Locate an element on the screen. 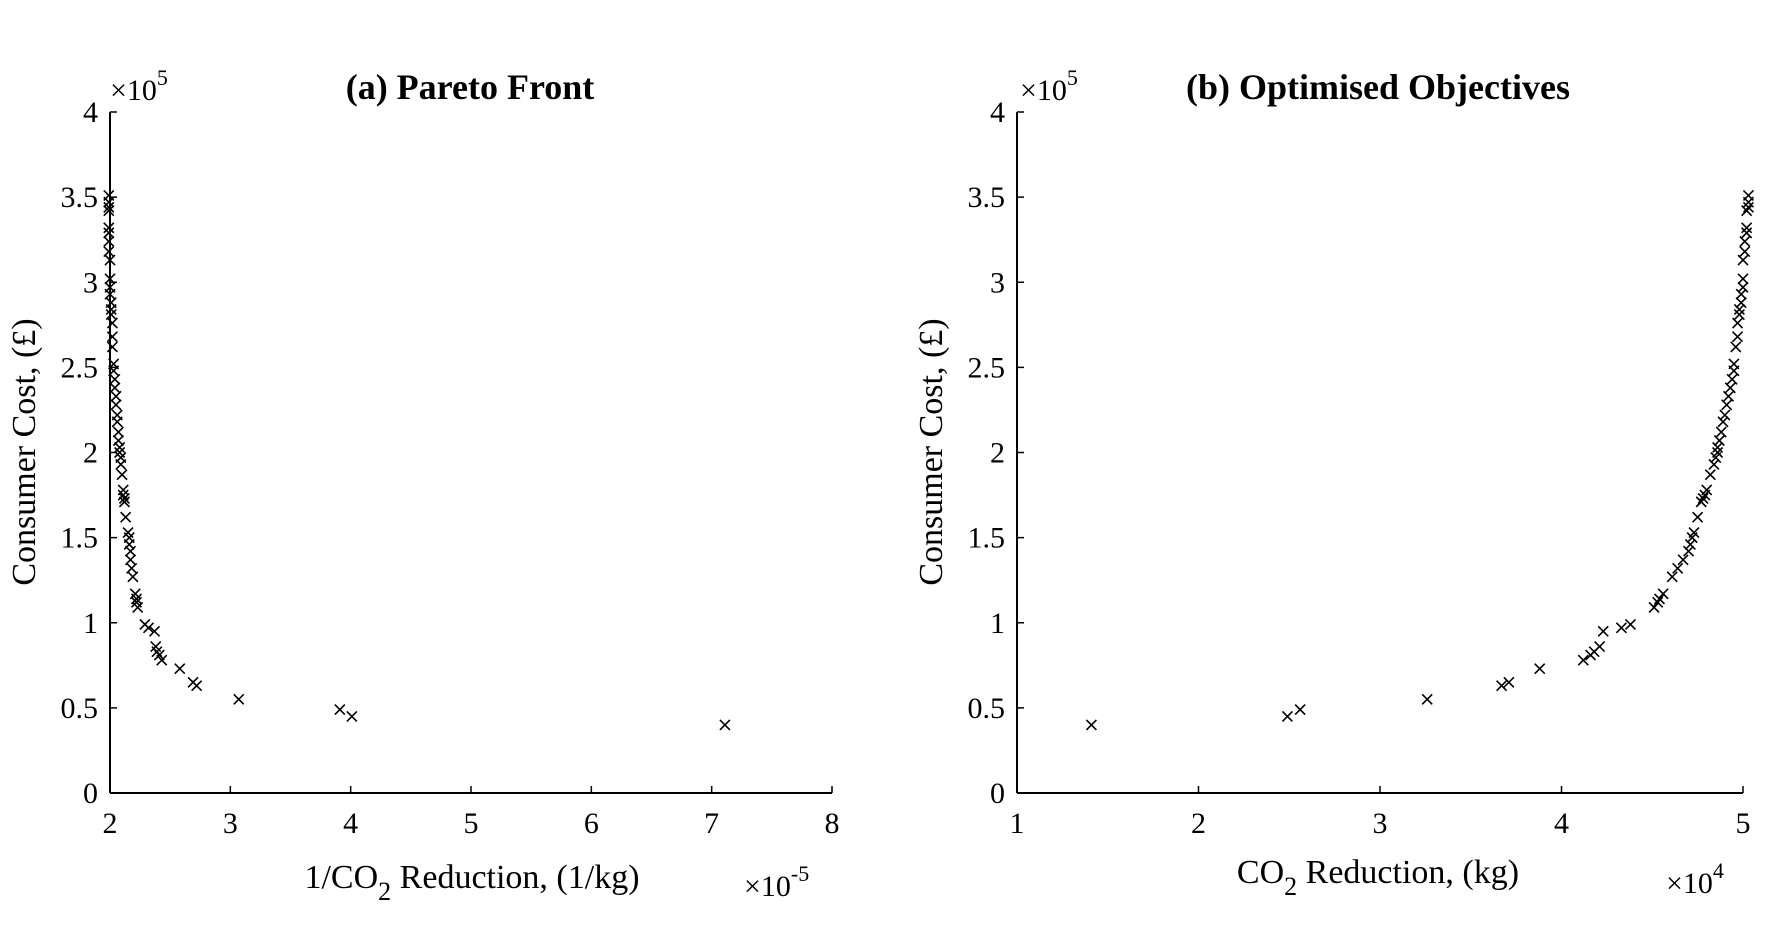  panel-a-y-tick-label: 0.5 is located at coordinates (80, 708).